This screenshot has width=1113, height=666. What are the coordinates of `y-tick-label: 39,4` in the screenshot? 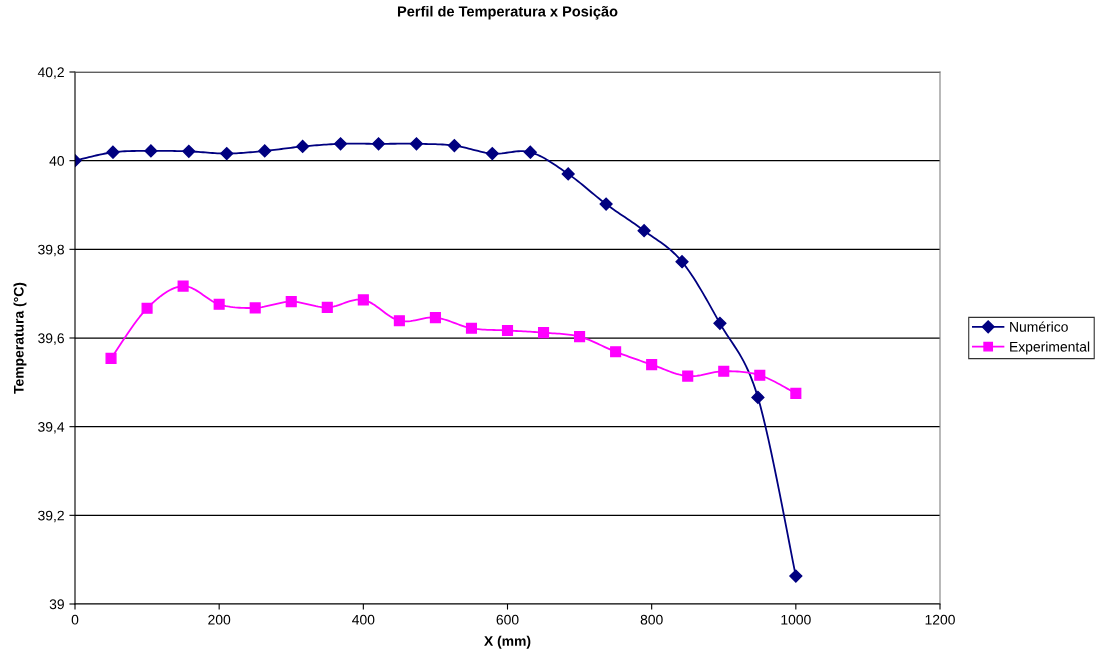 It's located at (51, 428).